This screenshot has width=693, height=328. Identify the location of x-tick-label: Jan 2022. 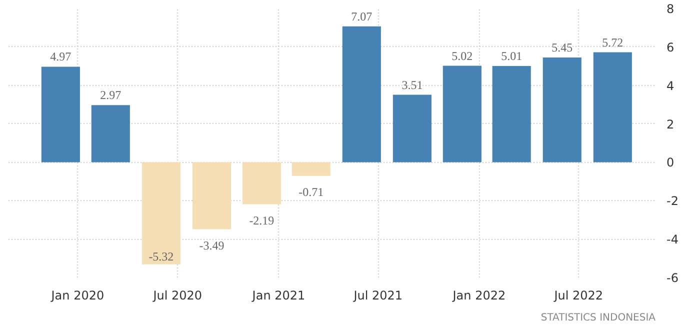
(479, 295).